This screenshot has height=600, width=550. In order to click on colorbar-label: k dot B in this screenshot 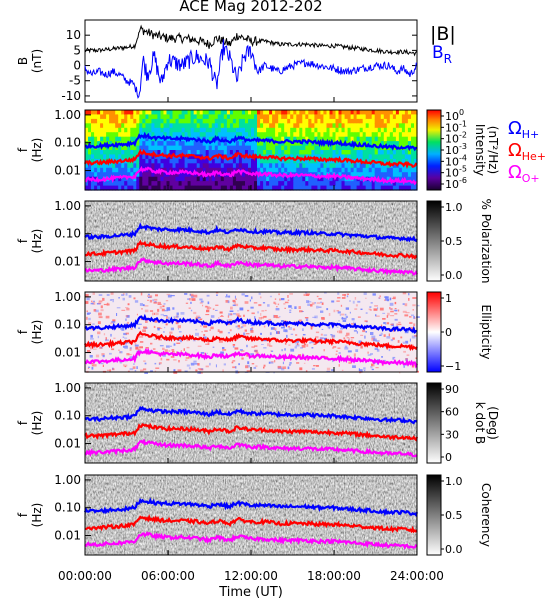, I will do `click(480, 423)`.